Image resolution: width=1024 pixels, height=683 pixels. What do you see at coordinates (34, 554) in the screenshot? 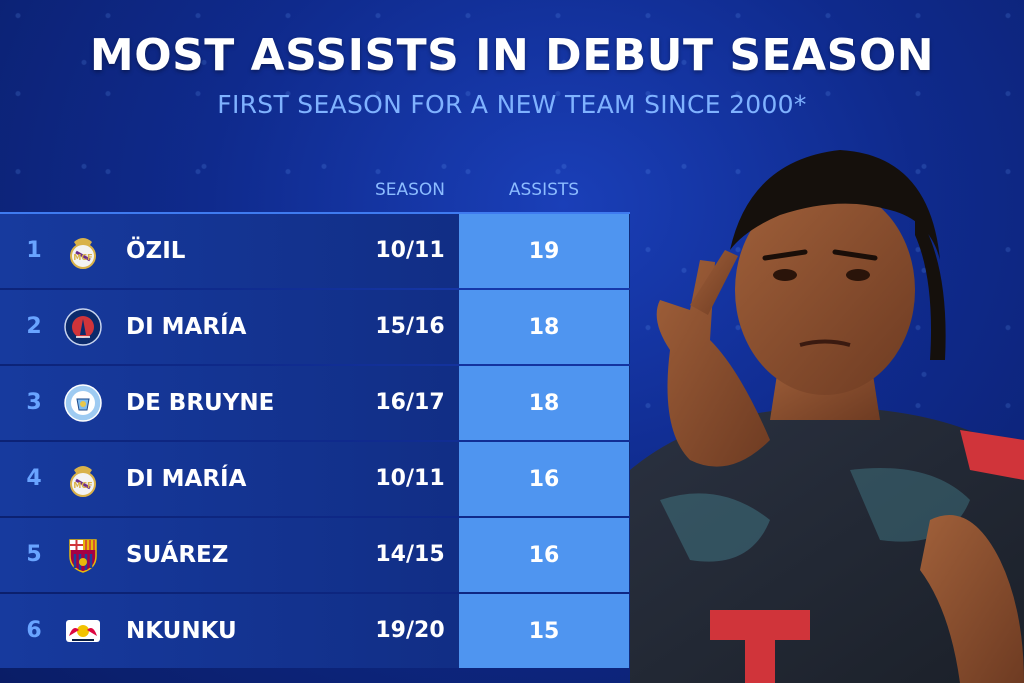
I see `rank-number: 5` at bounding box center [34, 554].